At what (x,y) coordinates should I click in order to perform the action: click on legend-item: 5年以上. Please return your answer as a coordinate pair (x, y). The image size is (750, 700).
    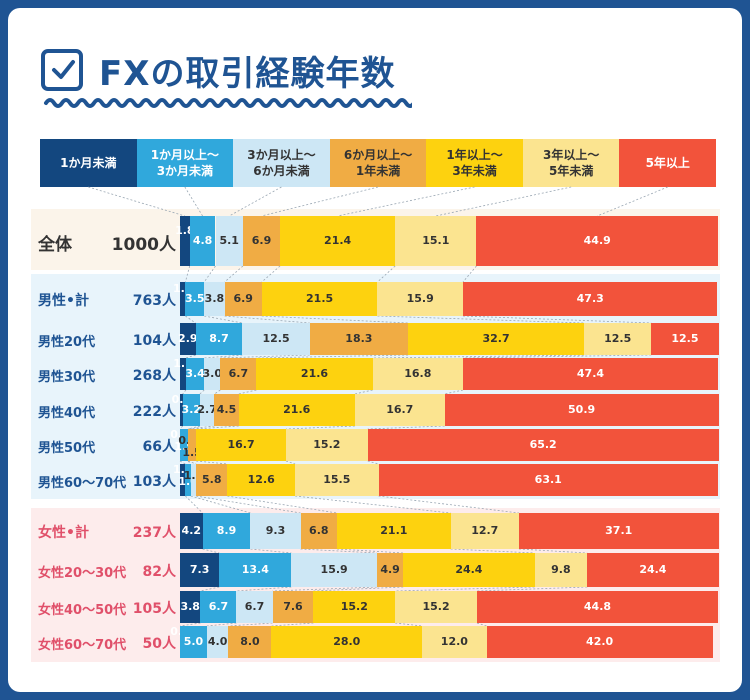
    Looking at the image, I should click on (668, 163).